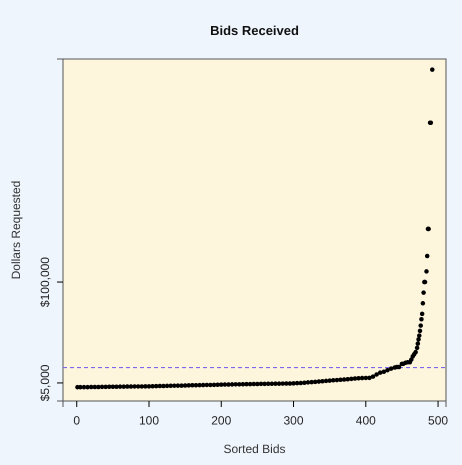 Image resolution: width=462 pixels, height=465 pixels. What do you see at coordinates (254, 30) in the screenshot?
I see `chart-title: Bids Received` at bounding box center [254, 30].